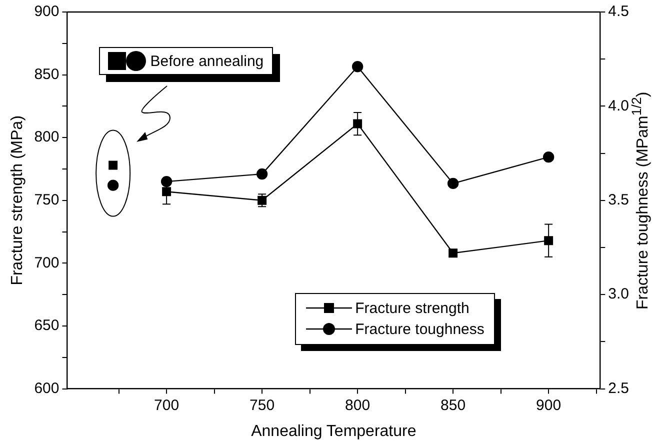 The image size is (666, 447). Describe the element at coordinates (262, 405) in the screenshot. I see `x-tick-label: 750` at that location.